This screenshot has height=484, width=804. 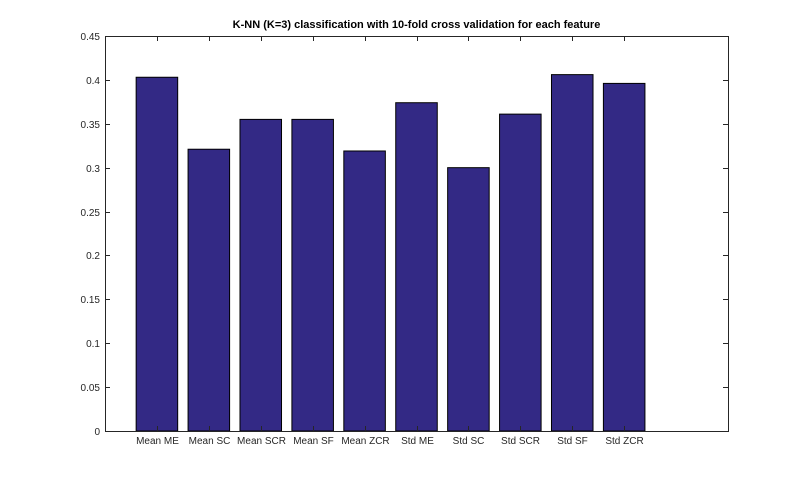 What do you see at coordinates (313, 441) in the screenshot?
I see `x-tick-label: Mean SF` at bounding box center [313, 441].